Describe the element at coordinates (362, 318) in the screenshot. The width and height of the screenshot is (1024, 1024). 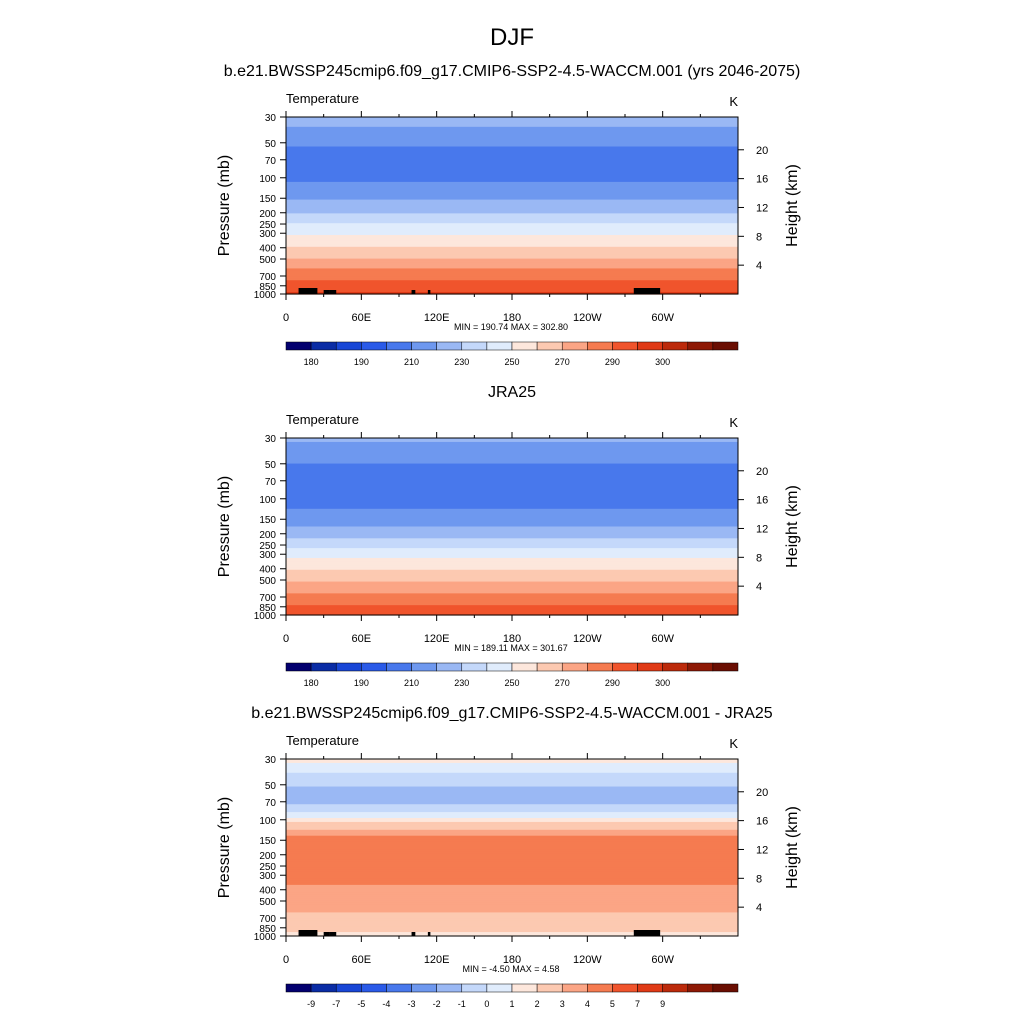
I see `lon-tick-label: 60E` at that location.